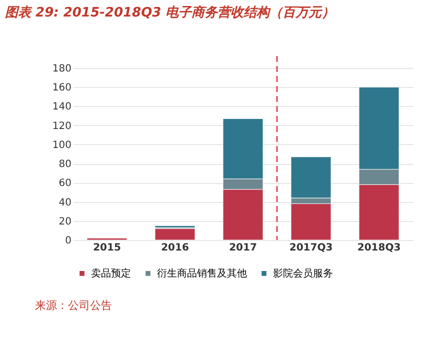  What do you see at coordinates (379, 248) in the screenshot?
I see `x-tick-label: 2018Q3` at bounding box center [379, 248].